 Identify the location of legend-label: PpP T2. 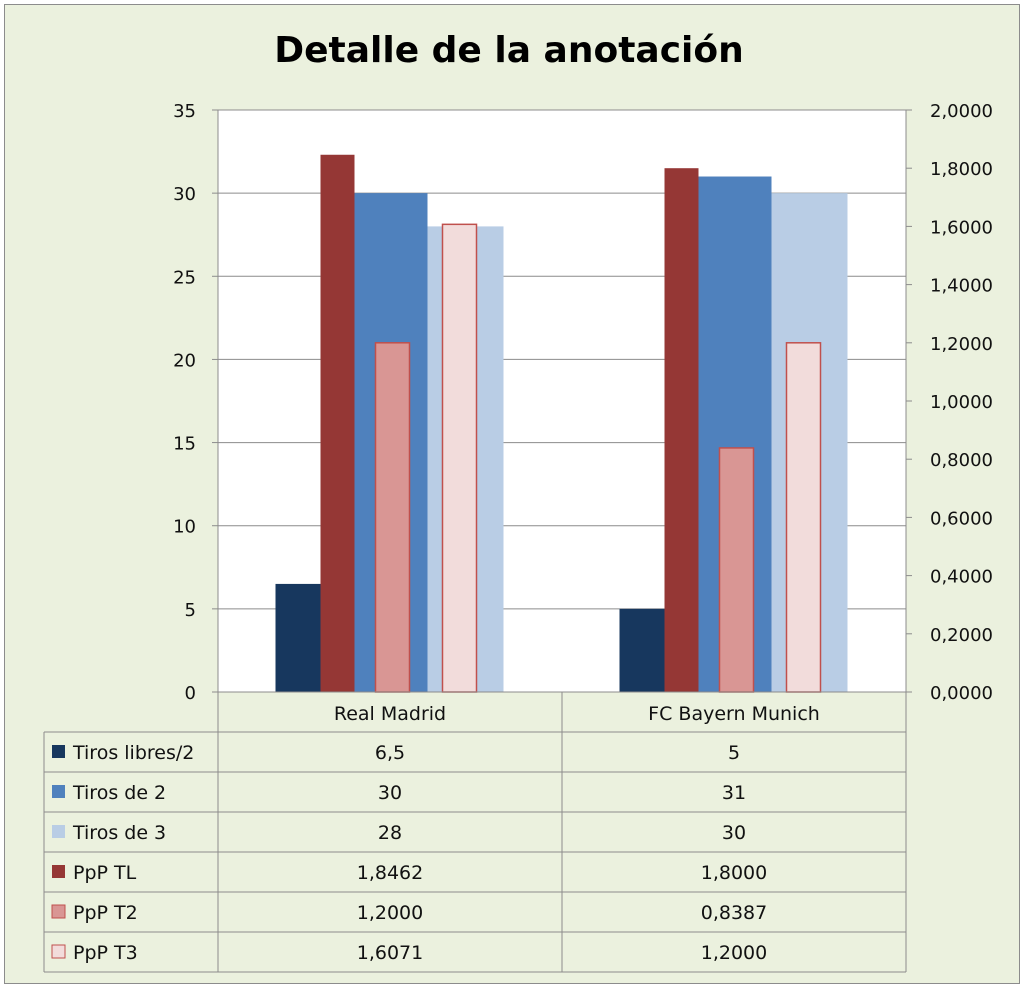
(105, 913).